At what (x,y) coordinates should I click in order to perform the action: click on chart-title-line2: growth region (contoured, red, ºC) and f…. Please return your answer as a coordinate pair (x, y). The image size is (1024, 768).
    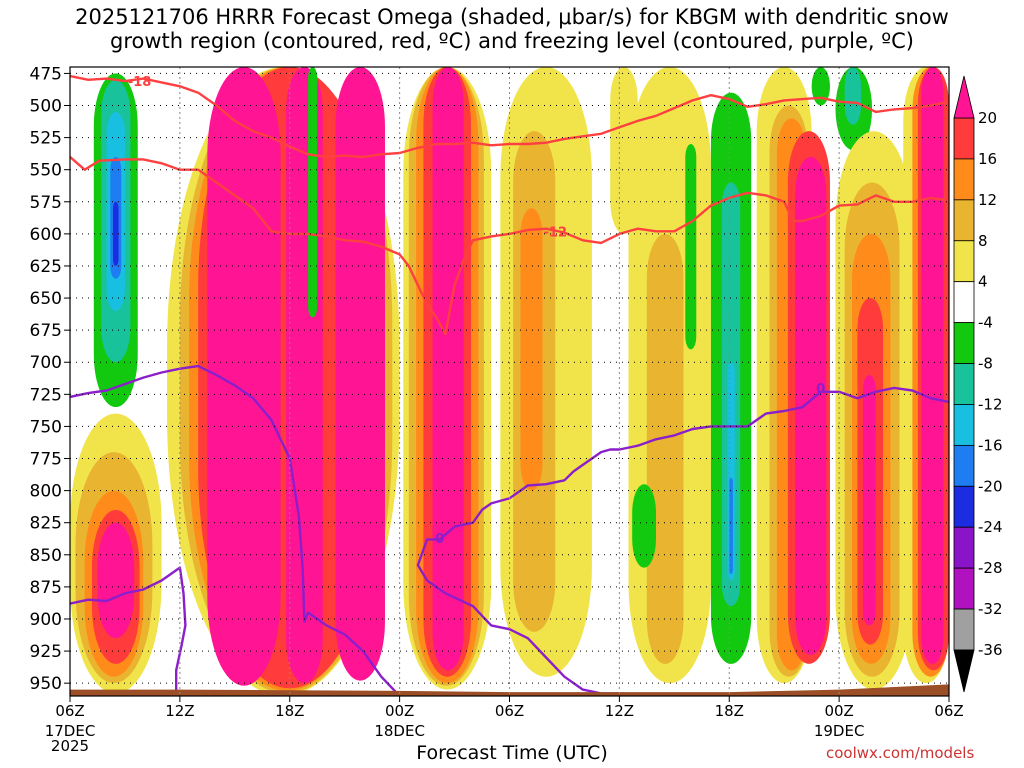
    Looking at the image, I should click on (512, 41).